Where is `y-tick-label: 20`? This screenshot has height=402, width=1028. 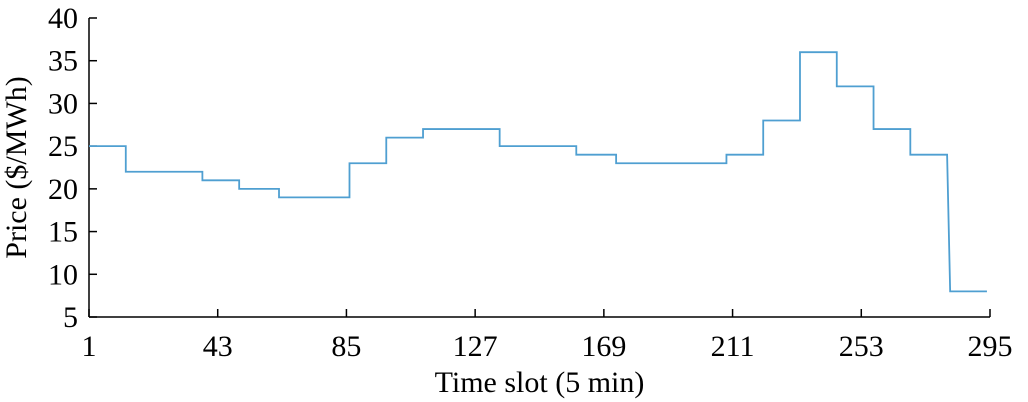
y-tick-label: 20 is located at coordinates (63, 189).